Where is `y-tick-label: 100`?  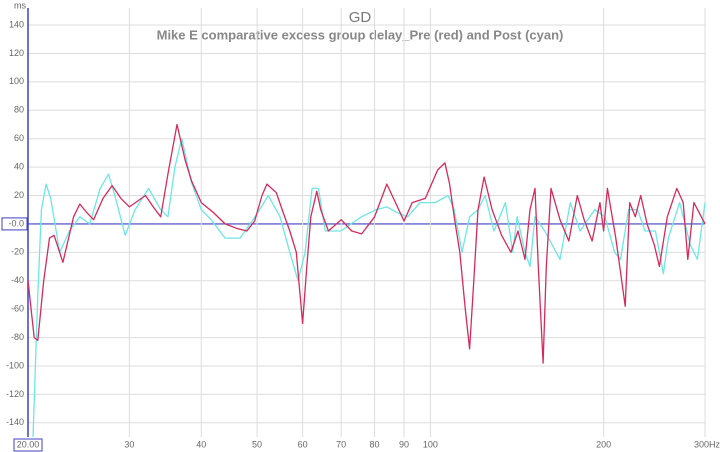 y-tick-label: 100 is located at coordinates (16, 81).